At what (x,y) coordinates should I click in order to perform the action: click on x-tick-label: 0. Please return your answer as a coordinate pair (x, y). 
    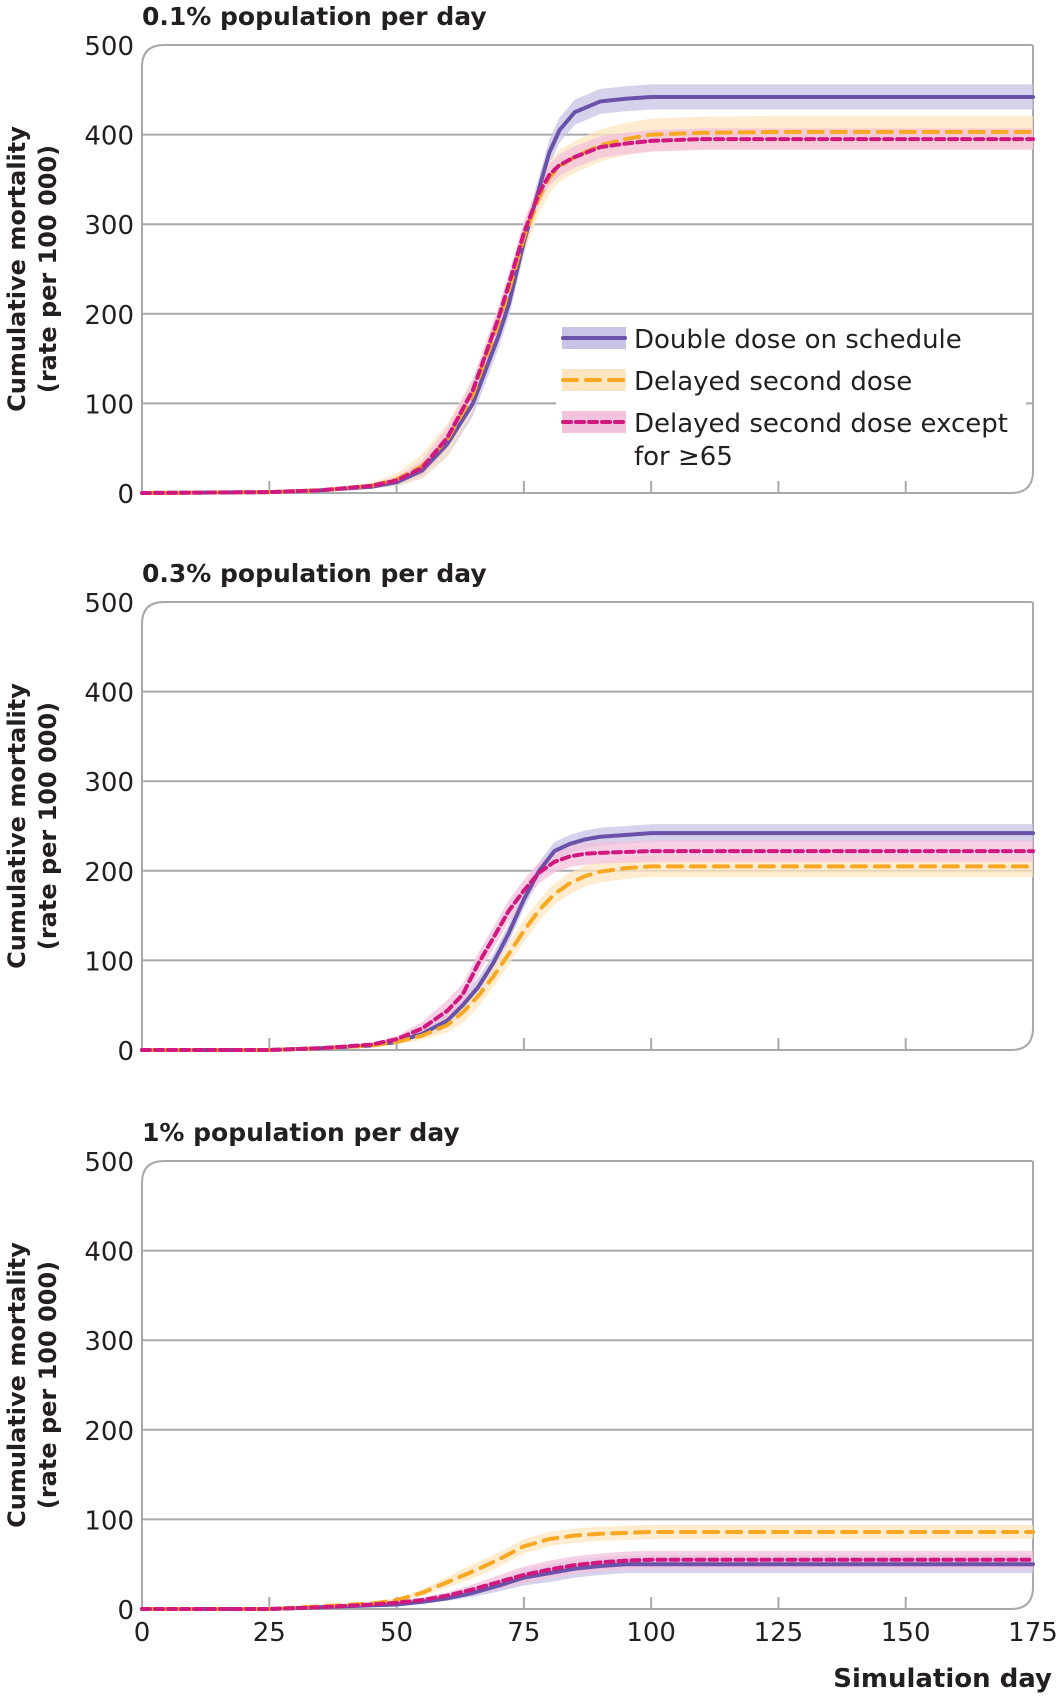
    Looking at the image, I should click on (142, 1633).